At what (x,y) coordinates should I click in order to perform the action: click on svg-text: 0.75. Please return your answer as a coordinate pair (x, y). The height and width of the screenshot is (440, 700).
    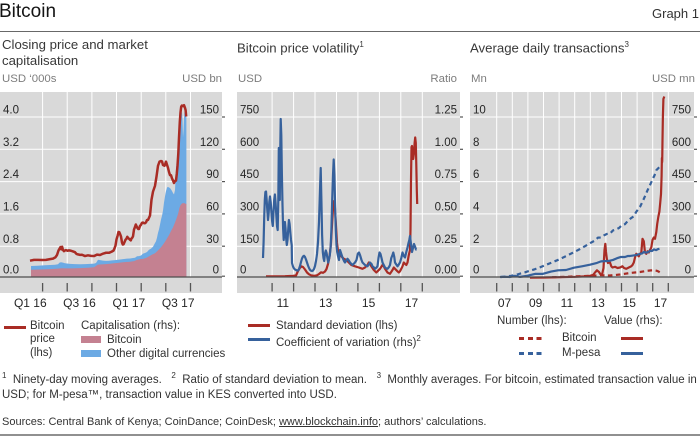
    Looking at the image, I should click on (446, 175).